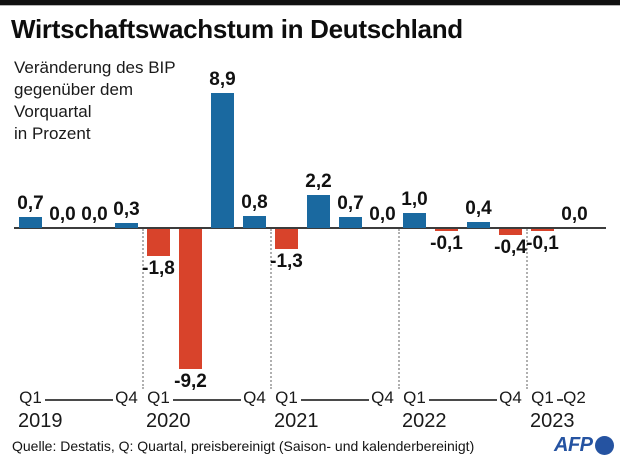  What do you see at coordinates (286, 261) in the screenshot?
I see `bar-value-label: -1,3` at bounding box center [286, 261].